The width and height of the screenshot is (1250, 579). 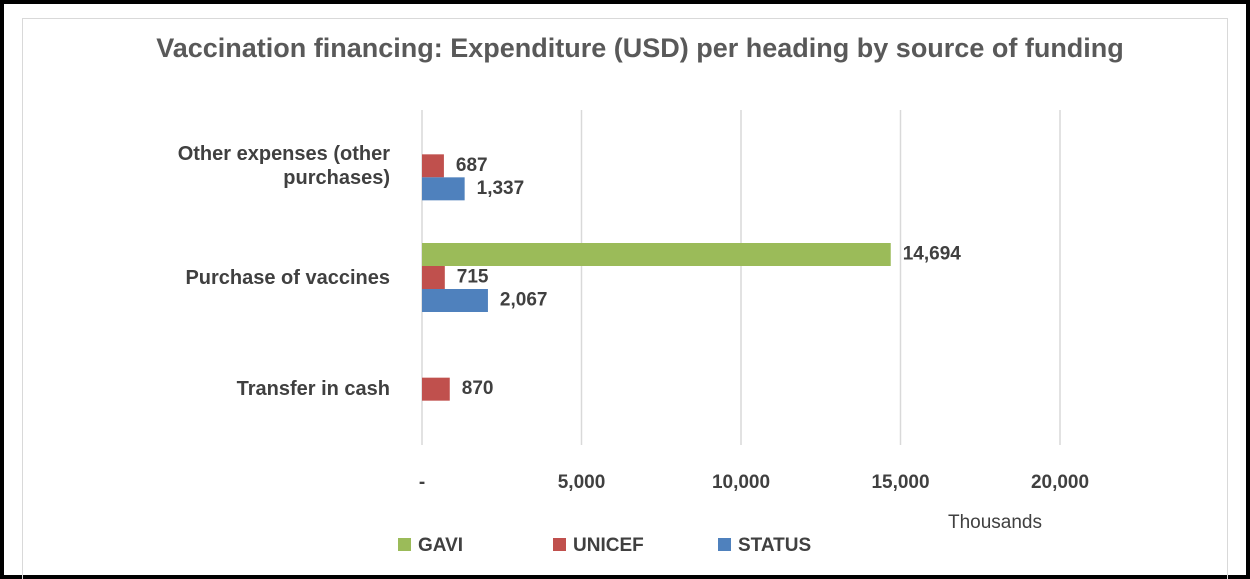 What do you see at coordinates (283, 165) in the screenshot?
I see `category-label: Other expenses (other purchases)` at bounding box center [283, 165].